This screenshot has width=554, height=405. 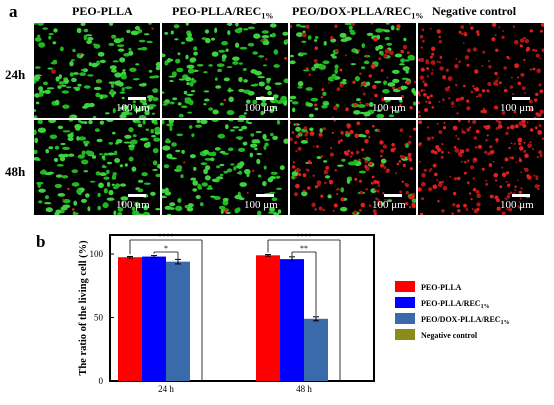 I want to click on legend-label: PEO/DOX-PLLA/REC1%, so click(x=465, y=320).